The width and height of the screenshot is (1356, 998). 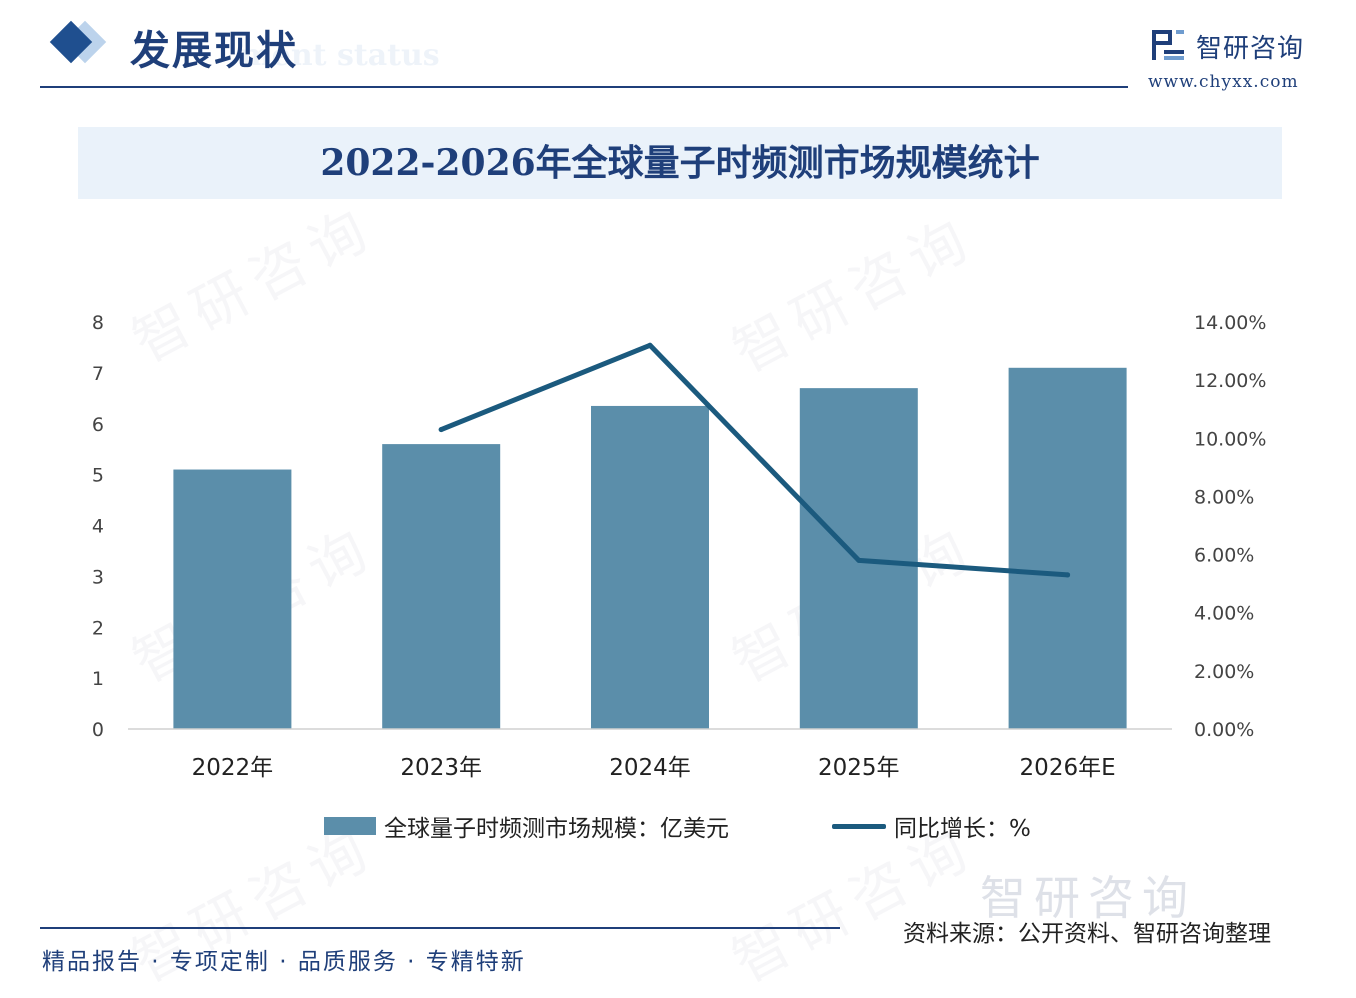 I want to click on x-axis-tick-label: 2026年E, so click(x=1068, y=768).